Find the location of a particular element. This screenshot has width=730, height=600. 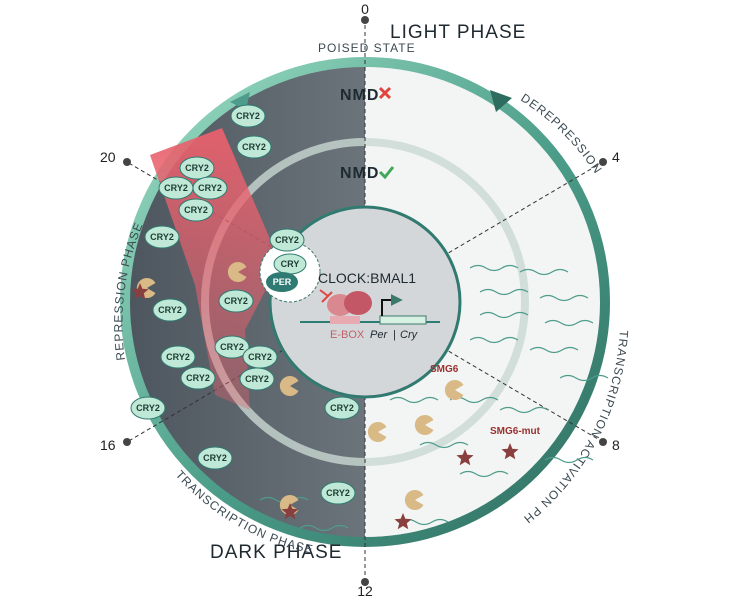

dark-phase-label: DARK PHASE is located at coordinates (276, 552).